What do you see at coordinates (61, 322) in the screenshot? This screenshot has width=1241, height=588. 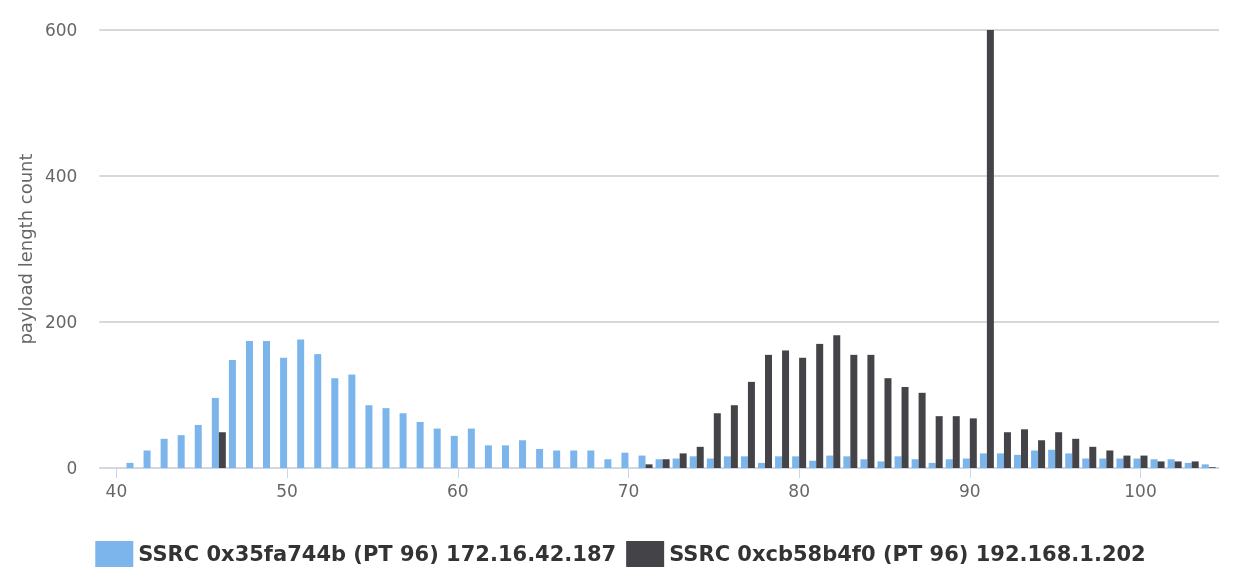 I see `y-tick-label: 200` at bounding box center [61, 322].